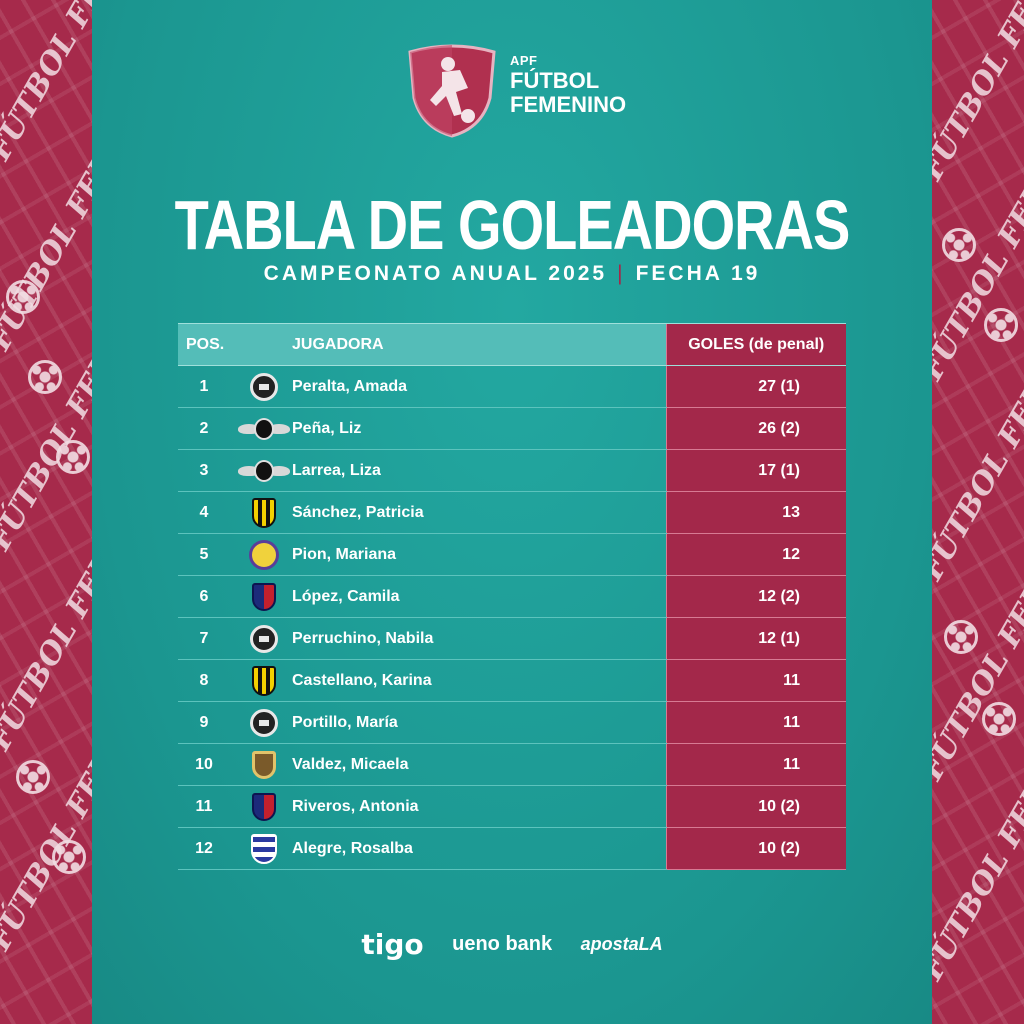 The width and height of the screenshot is (1024, 1024). What do you see at coordinates (479, 386) in the screenshot?
I see `row-player-name: Peralta, Amada` at bounding box center [479, 386].